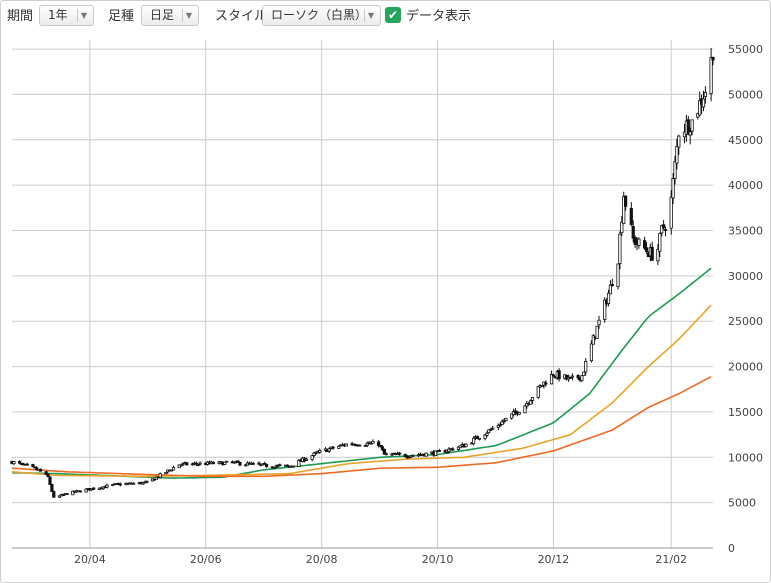 The width and height of the screenshot is (771, 583). What do you see at coordinates (66, 15) in the screenshot?
I see `period-select: 1年 ▼` at bounding box center [66, 15].